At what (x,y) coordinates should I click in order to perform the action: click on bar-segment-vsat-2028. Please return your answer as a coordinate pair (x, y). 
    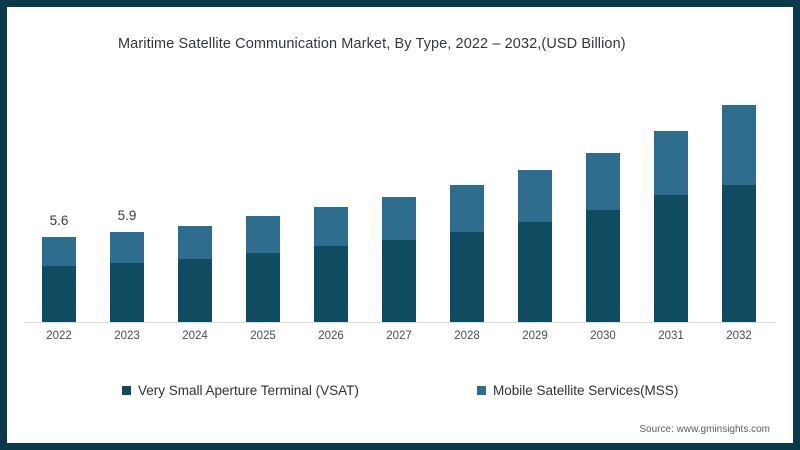
    Looking at the image, I should click on (467, 277).